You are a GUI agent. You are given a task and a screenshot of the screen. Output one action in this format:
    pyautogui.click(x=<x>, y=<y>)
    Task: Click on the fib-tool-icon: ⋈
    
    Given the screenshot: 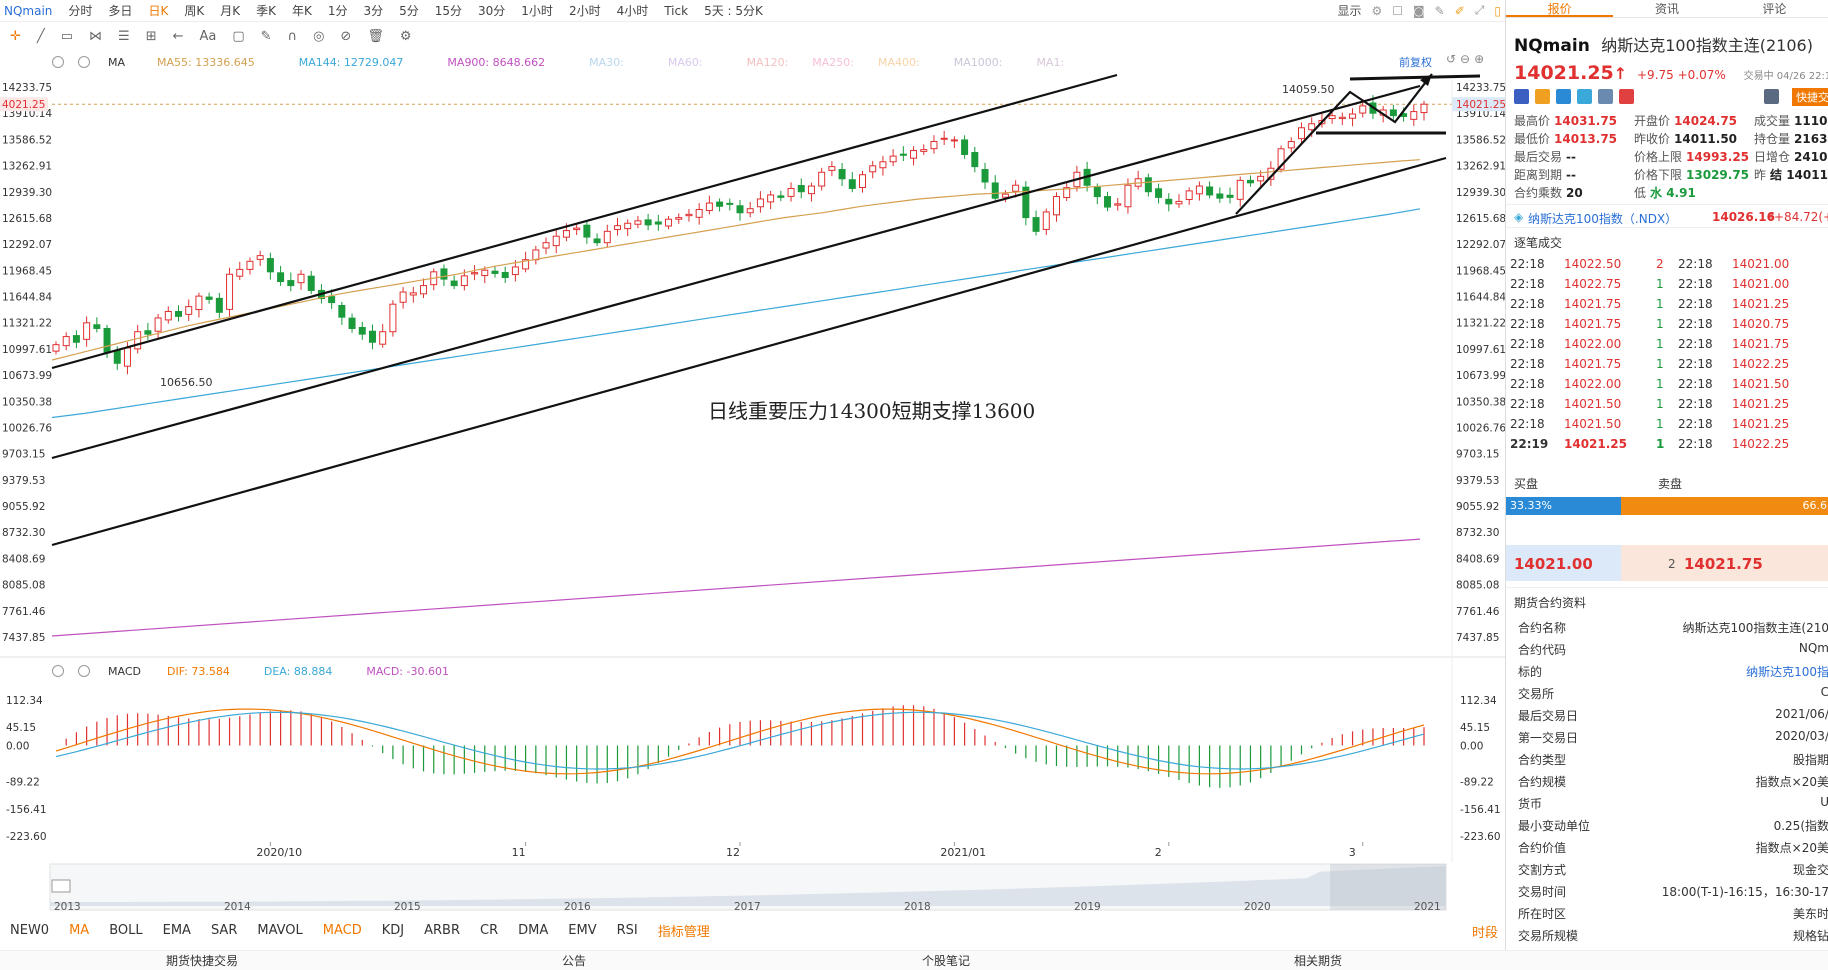 What is the action you would take?
    pyautogui.click(x=96, y=36)
    